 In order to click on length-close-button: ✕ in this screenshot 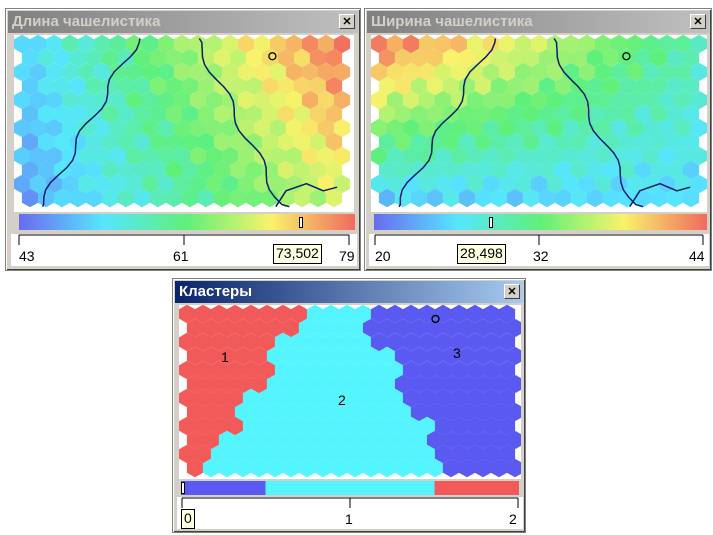, I will do `click(347, 21)`.